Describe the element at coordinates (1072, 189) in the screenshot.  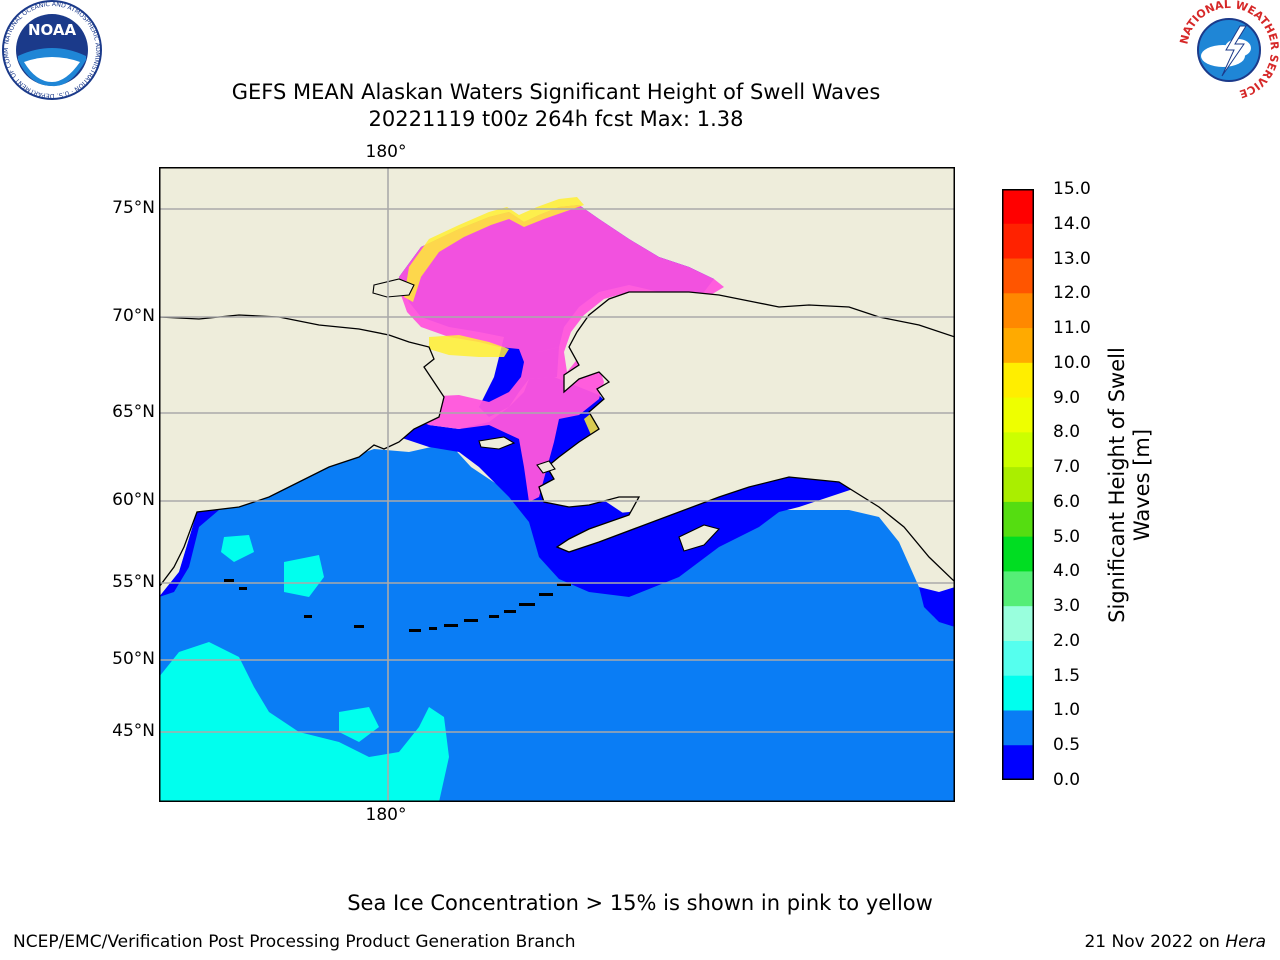
I see `colorbar-tick: 15.0` at that location.